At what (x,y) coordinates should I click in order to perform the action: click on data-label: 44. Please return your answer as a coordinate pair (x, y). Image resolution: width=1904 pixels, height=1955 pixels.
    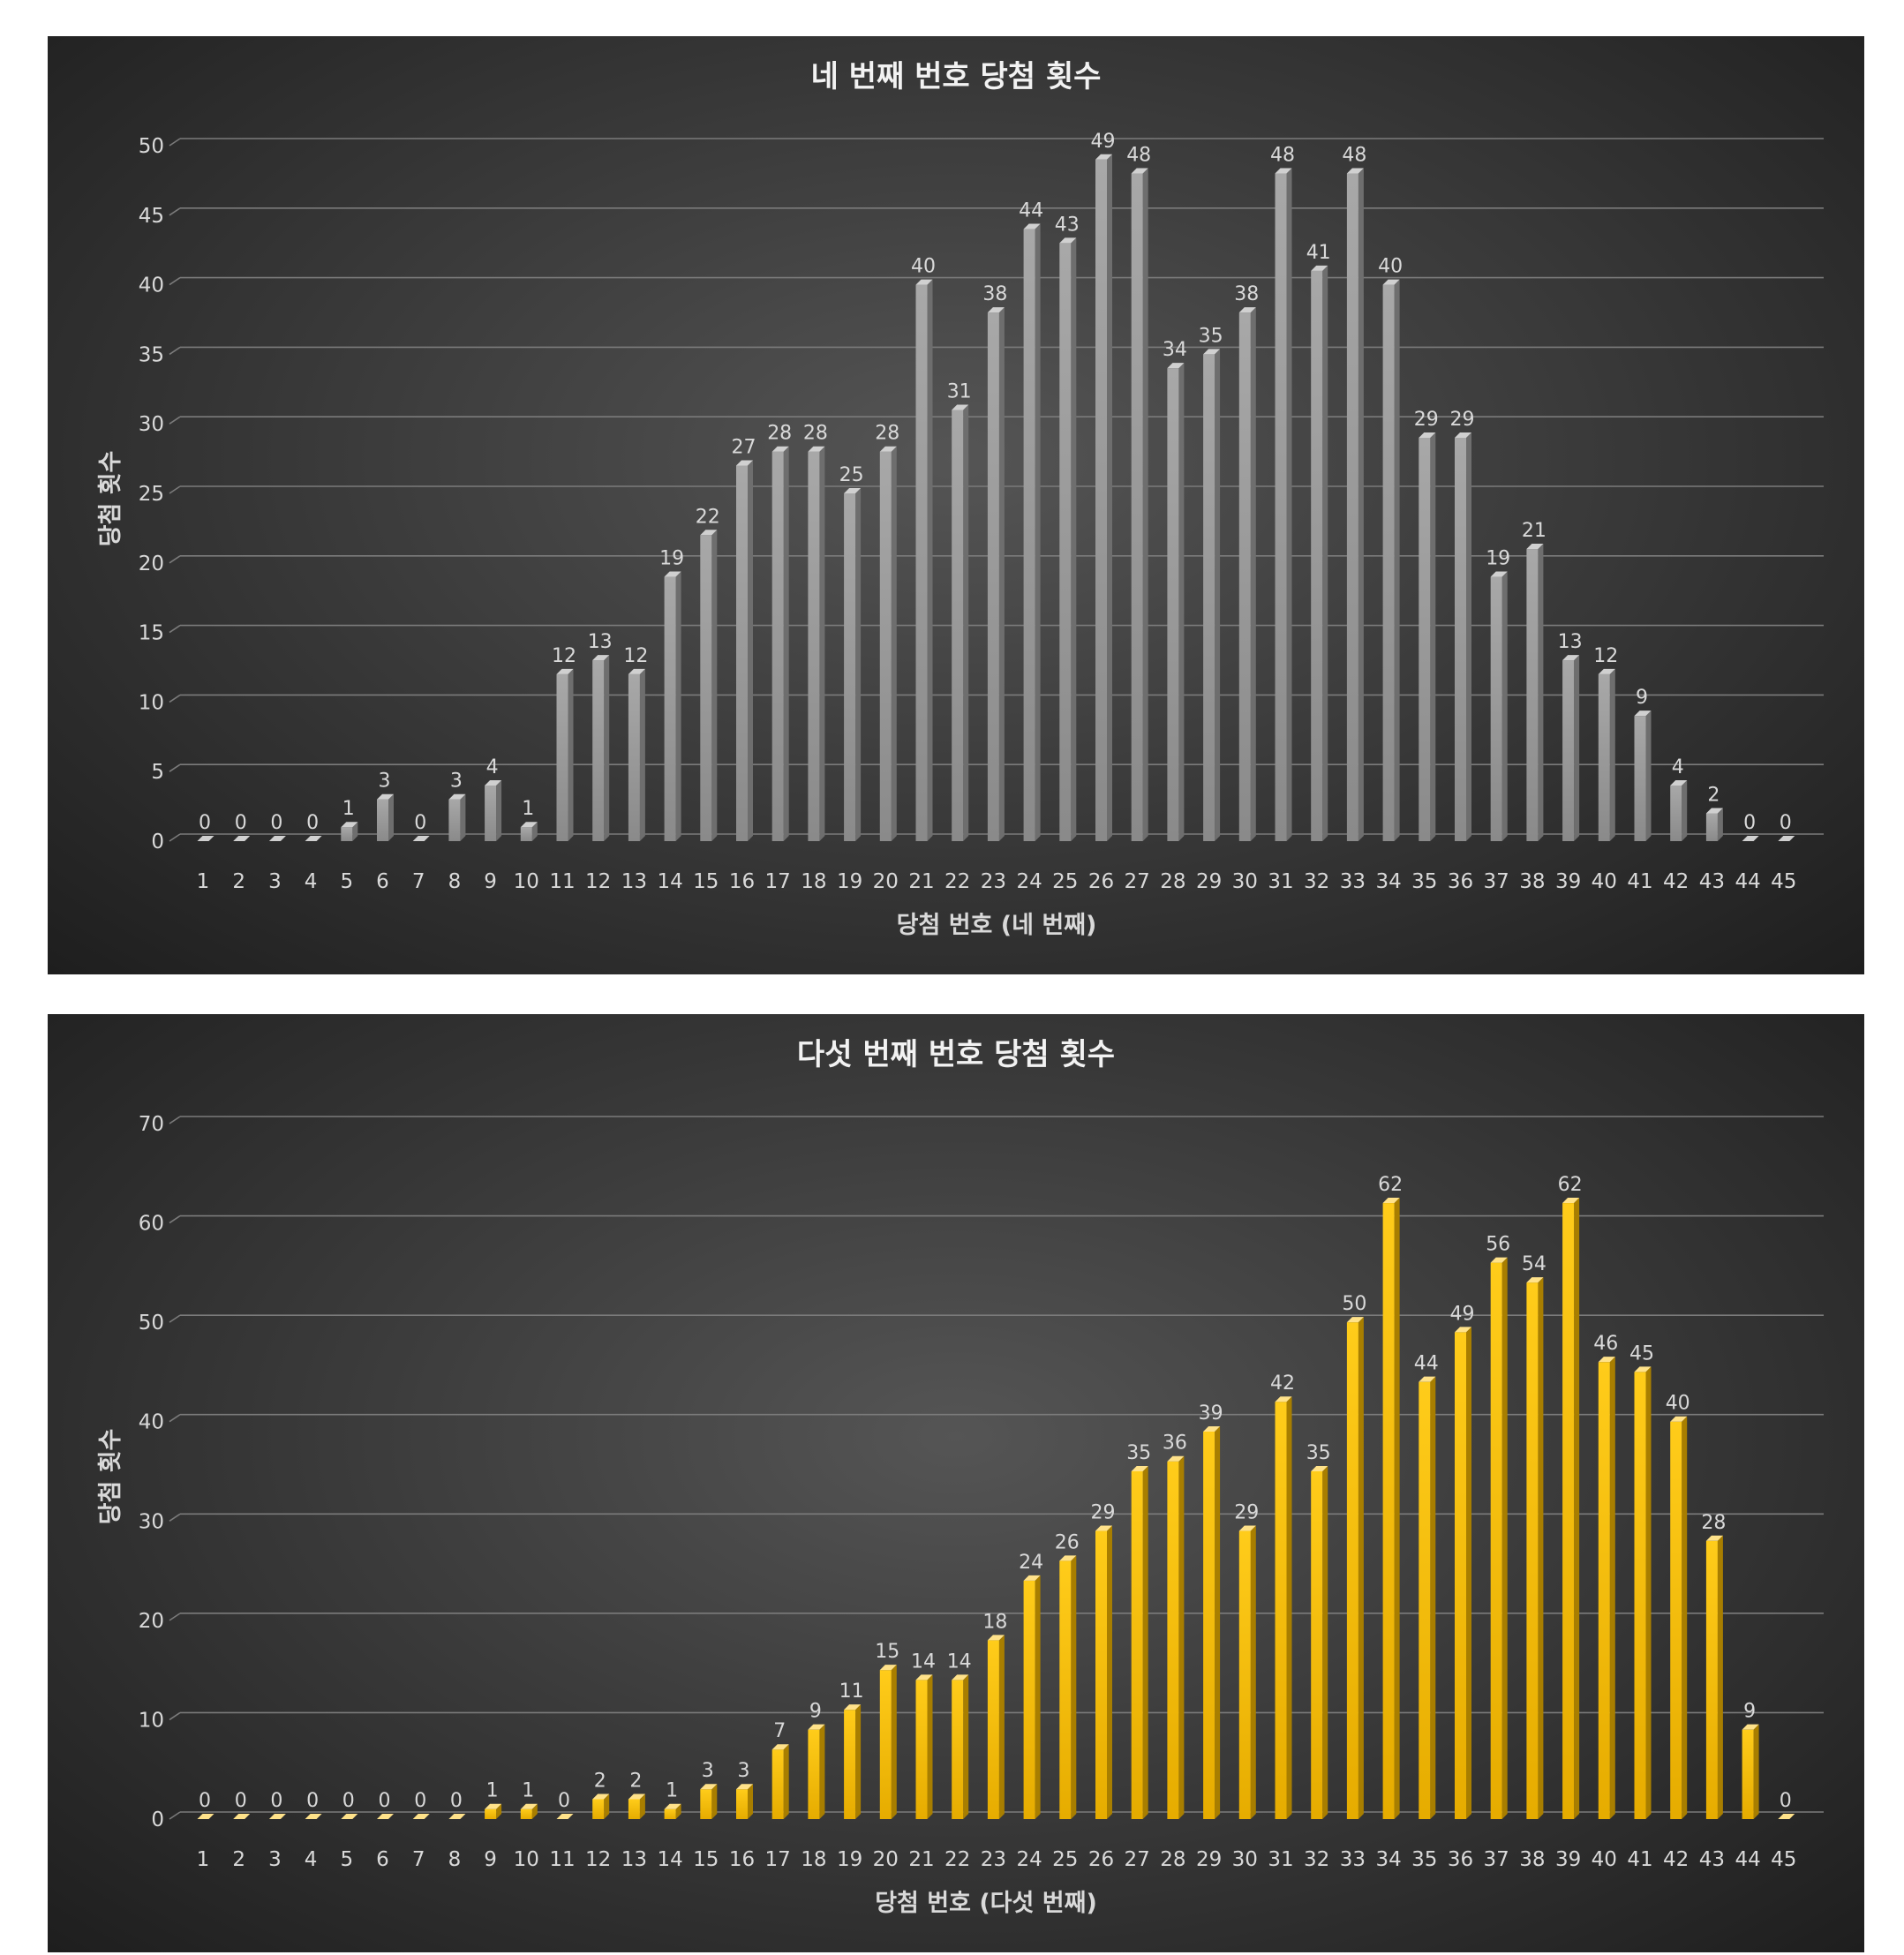
    Looking at the image, I should click on (1031, 211).